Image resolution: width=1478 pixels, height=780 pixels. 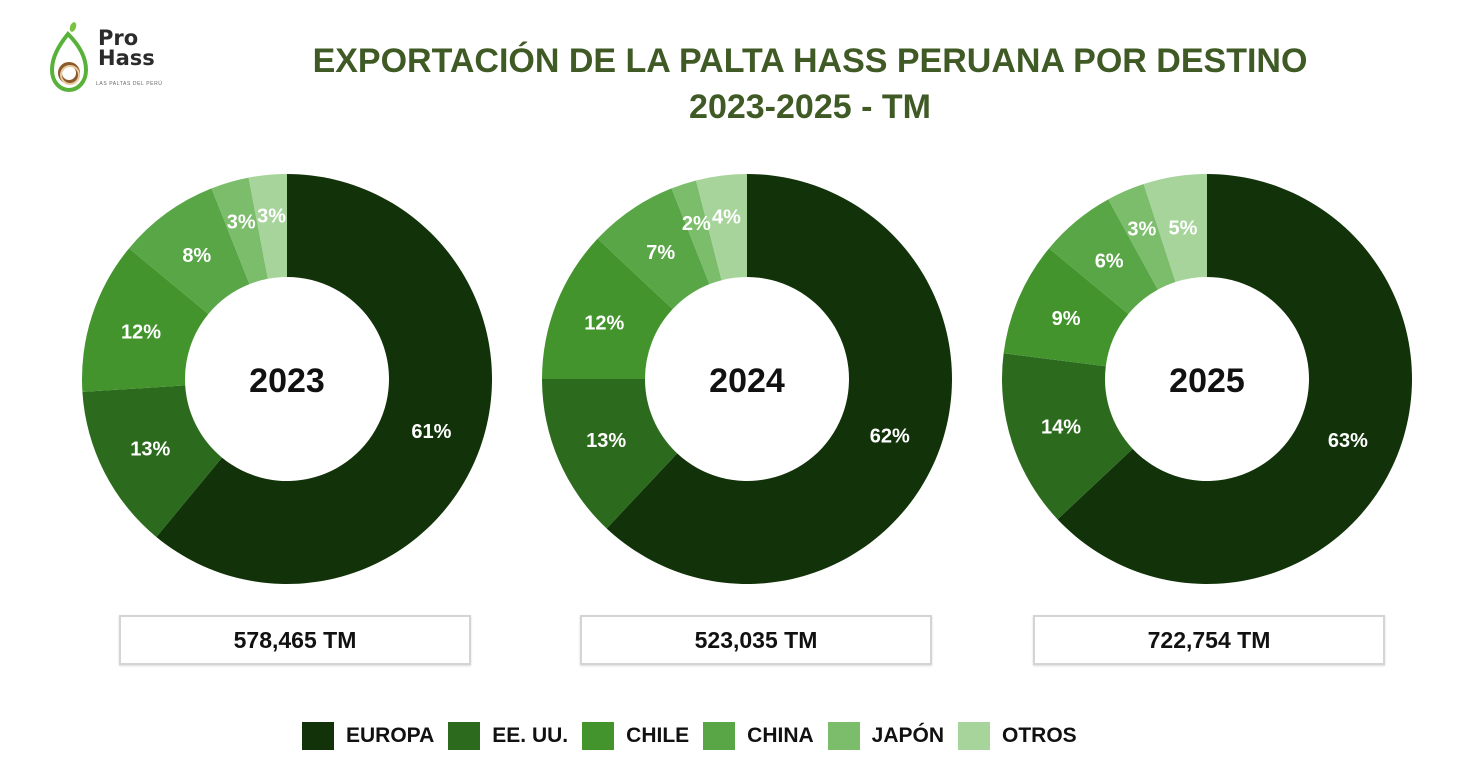 I want to click on prohass-logo: Pro Hass LAS PALTAS DEL PERÚ, so click(x=111, y=56).